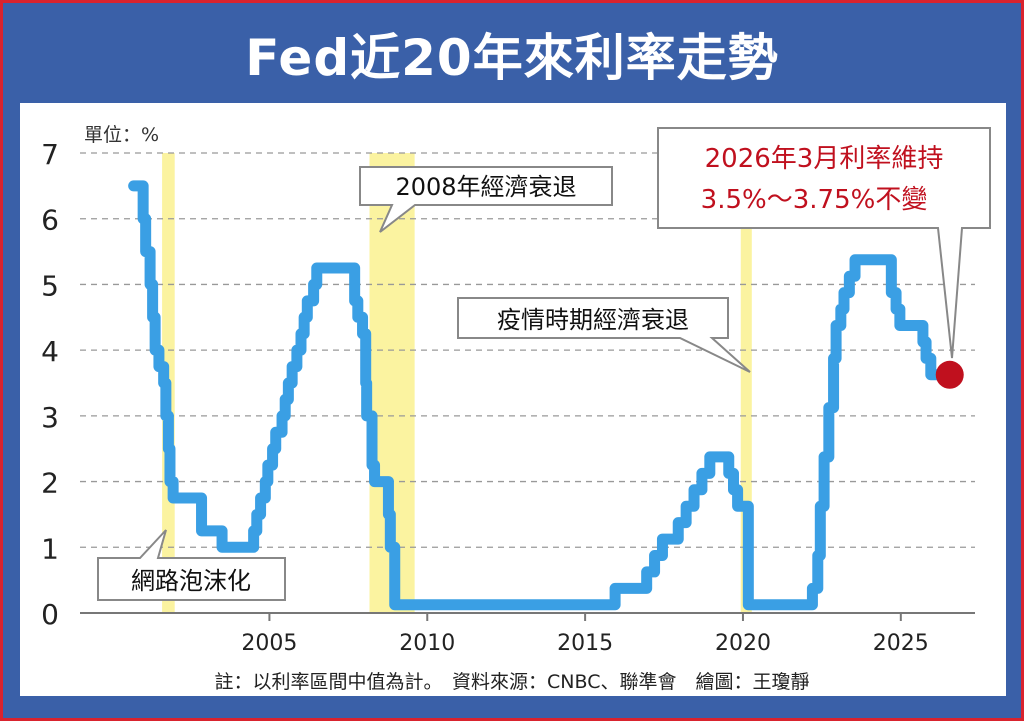 This screenshot has width=1024, height=721. Describe the element at coordinates (485, 187) in the screenshot. I see `callout-2008-text: 2008年經濟衰退` at that location.